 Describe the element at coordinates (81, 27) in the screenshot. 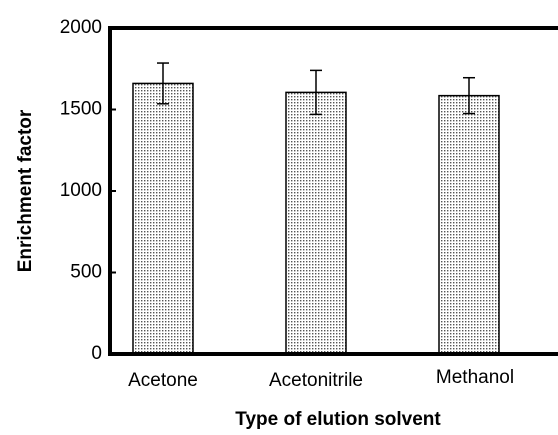

I see `y-tick-label: 2000` at that location.